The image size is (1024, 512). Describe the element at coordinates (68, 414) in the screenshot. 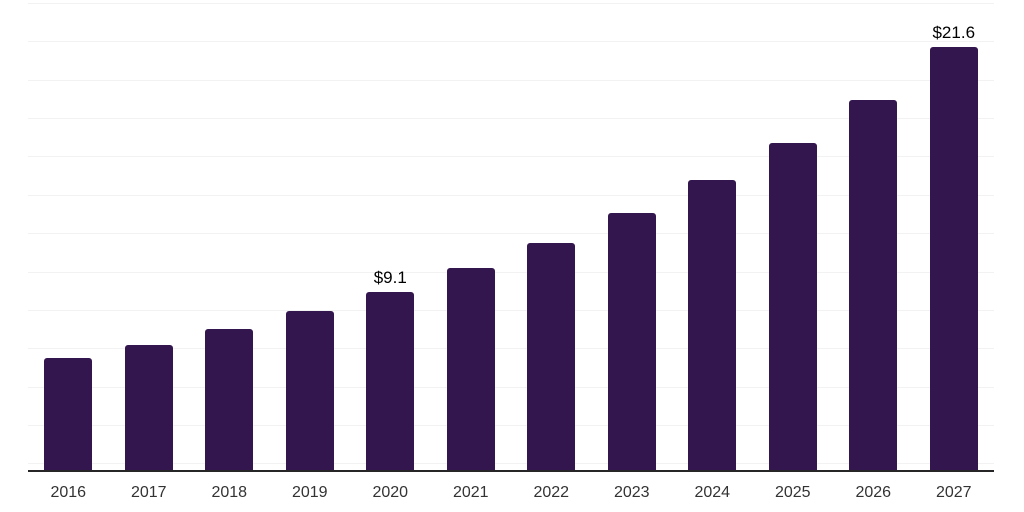

I see `bar-2016` at that location.